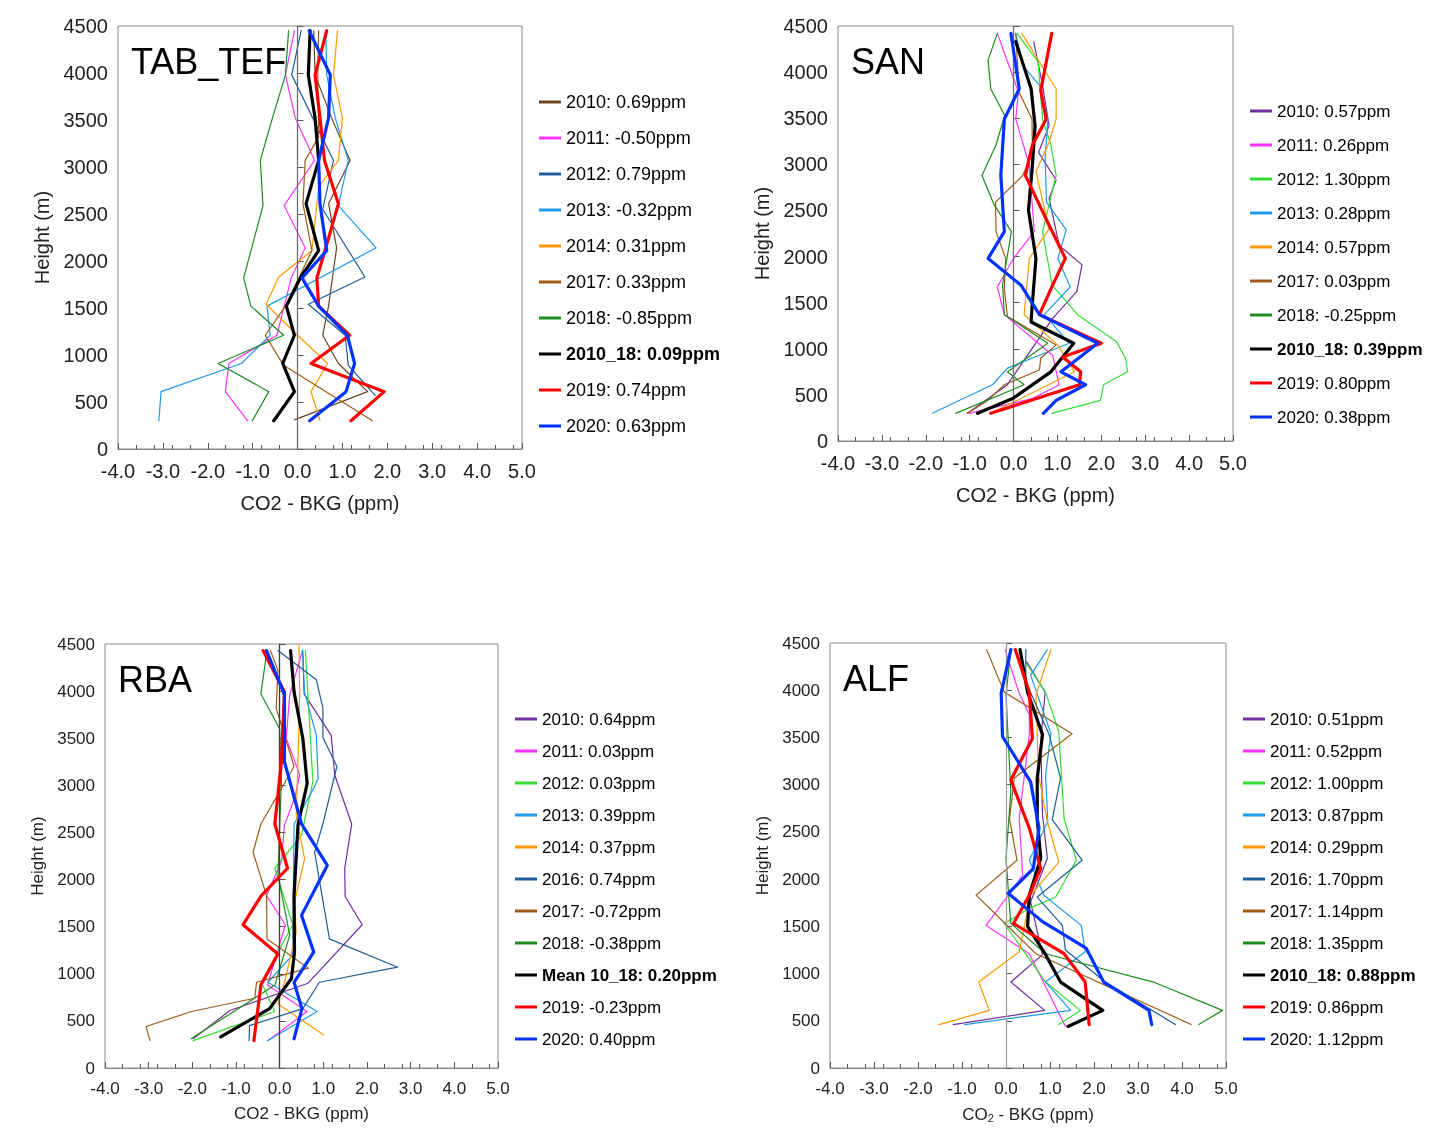 The image size is (1440, 1137). I want to click on legend-label: 2020: 0.38ppm, so click(1334, 417).